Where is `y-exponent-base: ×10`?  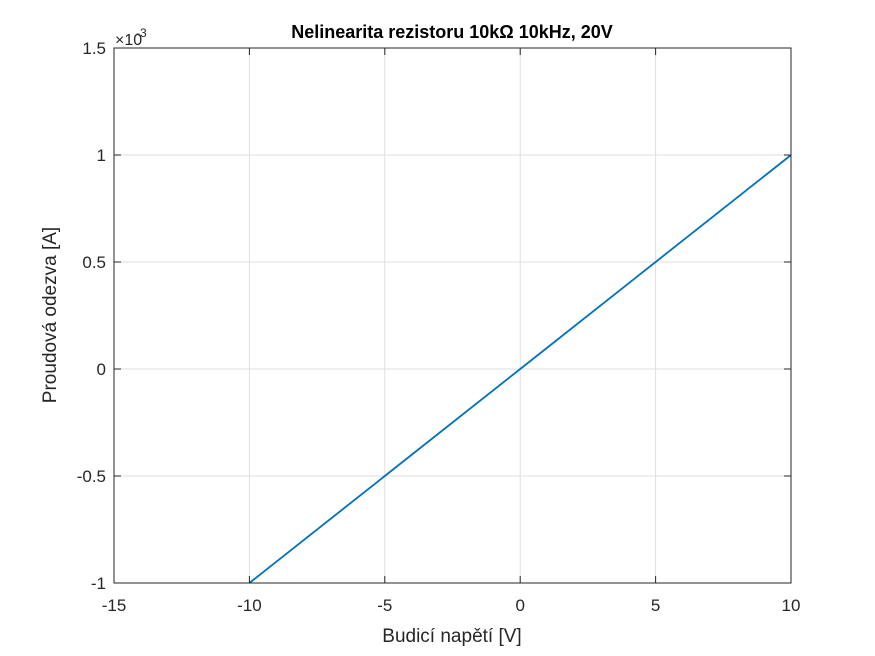
y-exponent-base: ×10 is located at coordinates (128, 40).